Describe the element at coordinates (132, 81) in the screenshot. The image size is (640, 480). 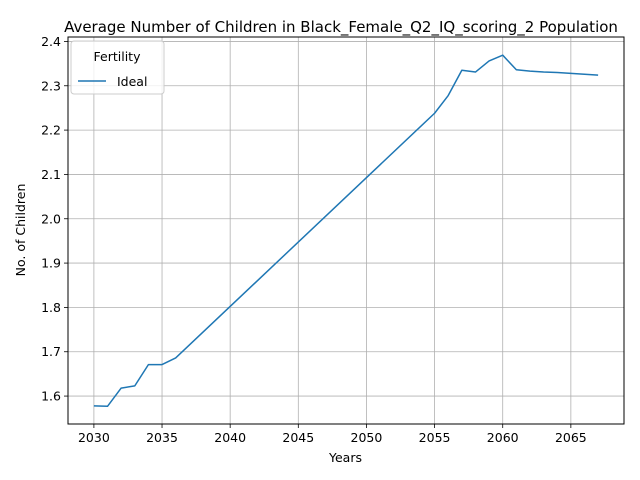
I see `legend-label-ideal: Ideal` at that location.